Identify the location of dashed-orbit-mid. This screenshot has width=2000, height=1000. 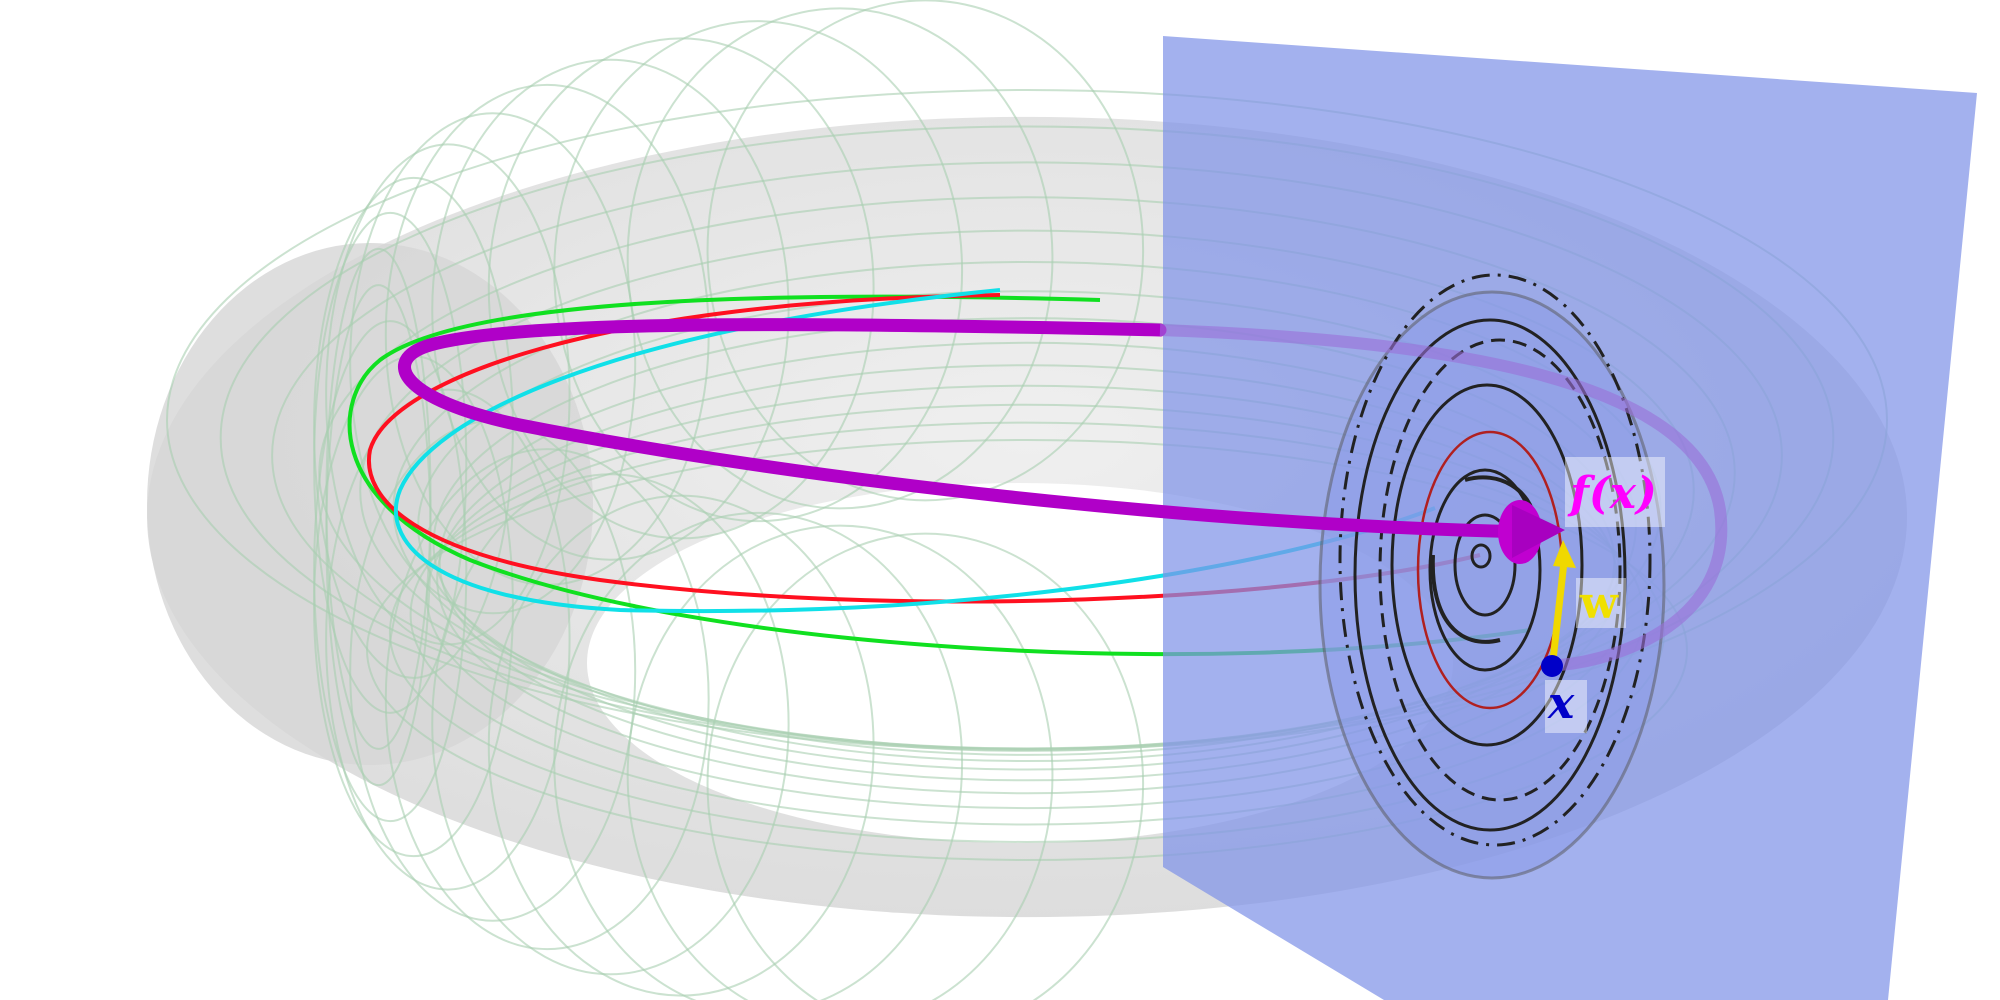
(1500, 570).